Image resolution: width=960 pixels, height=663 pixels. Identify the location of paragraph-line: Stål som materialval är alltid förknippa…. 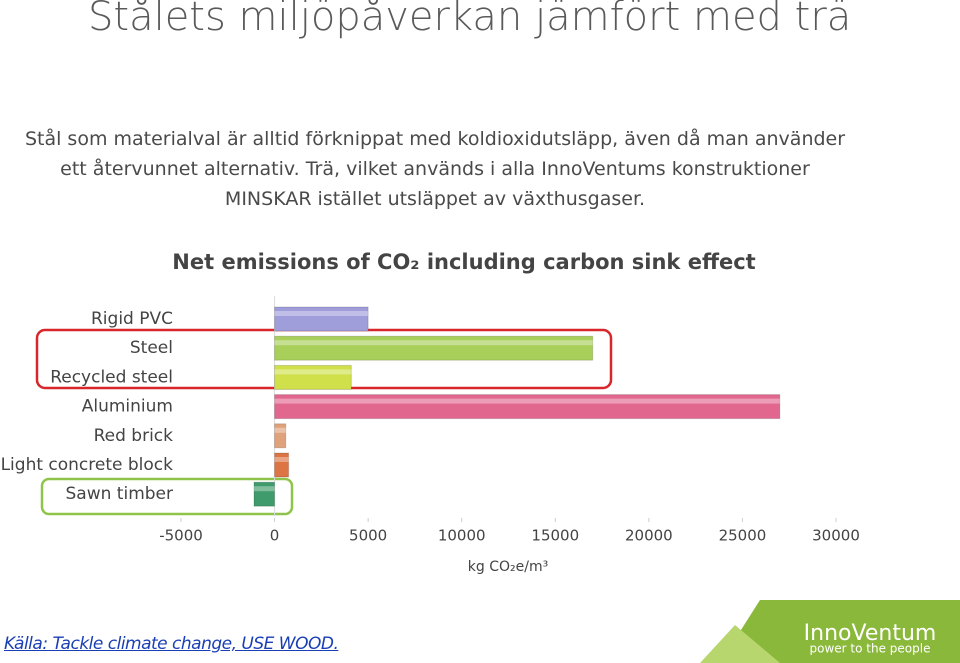
(435, 139).